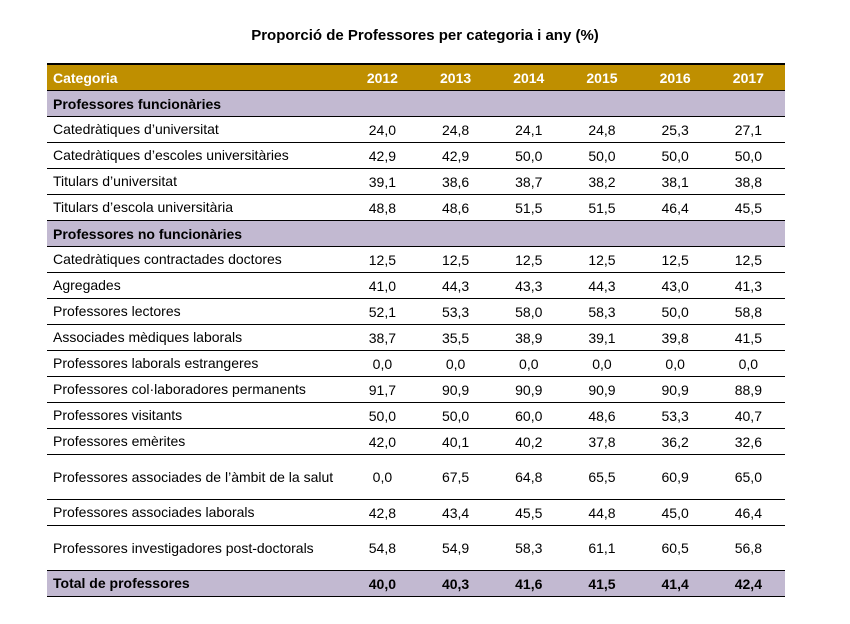  Describe the element at coordinates (455, 477) in the screenshot. I see `row-value: 67,5` at that location.